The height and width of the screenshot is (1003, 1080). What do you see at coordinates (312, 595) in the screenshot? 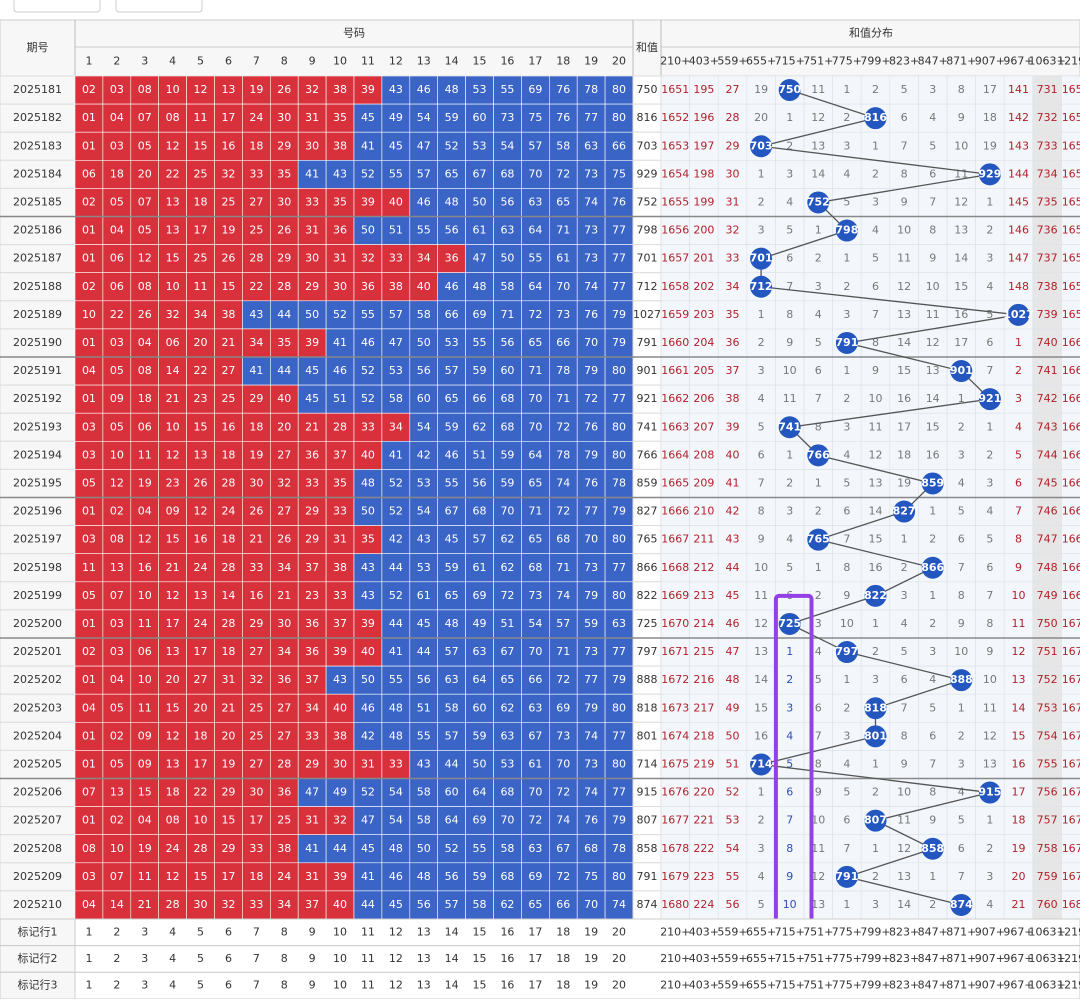
I see `number: 23` at bounding box center [312, 595].